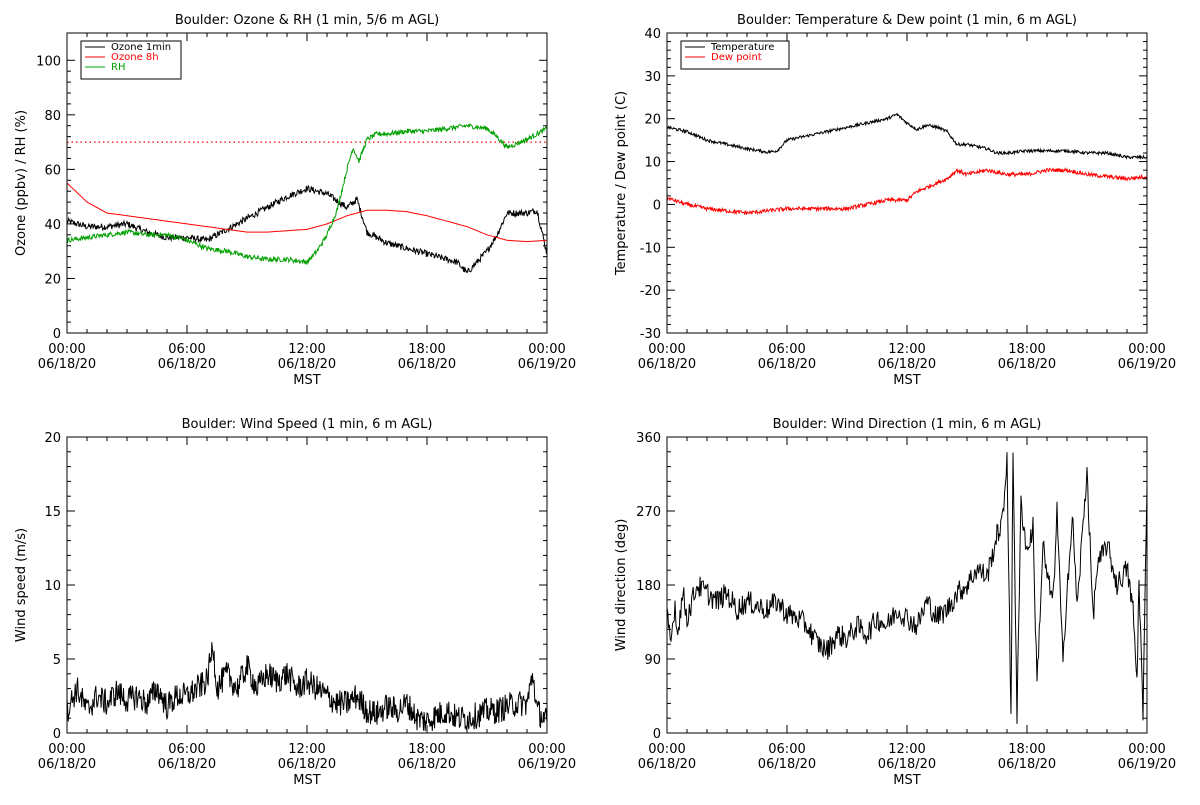  What do you see at coordinates (57, 660) in the screenshot?
I see `y-tick-label: 5` at bounding box center [57, 660].